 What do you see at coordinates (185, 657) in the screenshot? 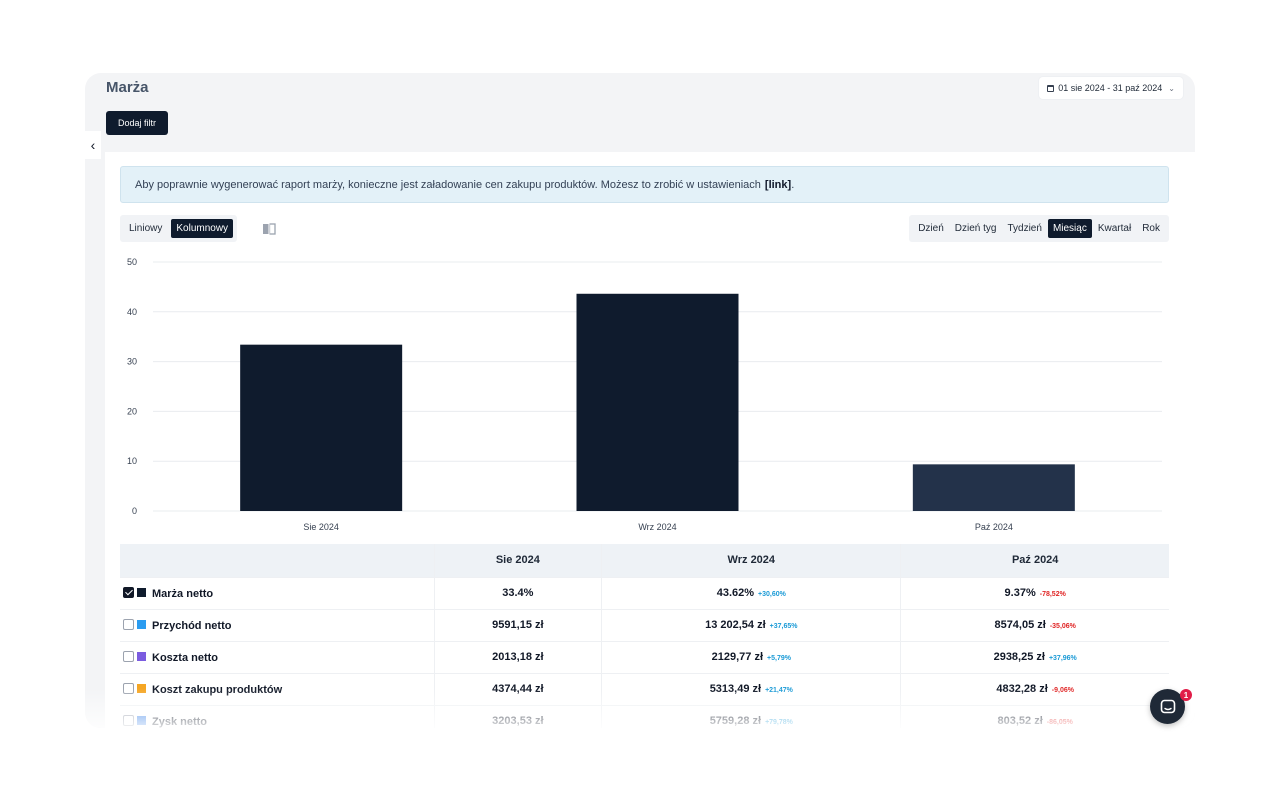
I see `metric-label: Koszta netto` at bounding box center [185, 657].